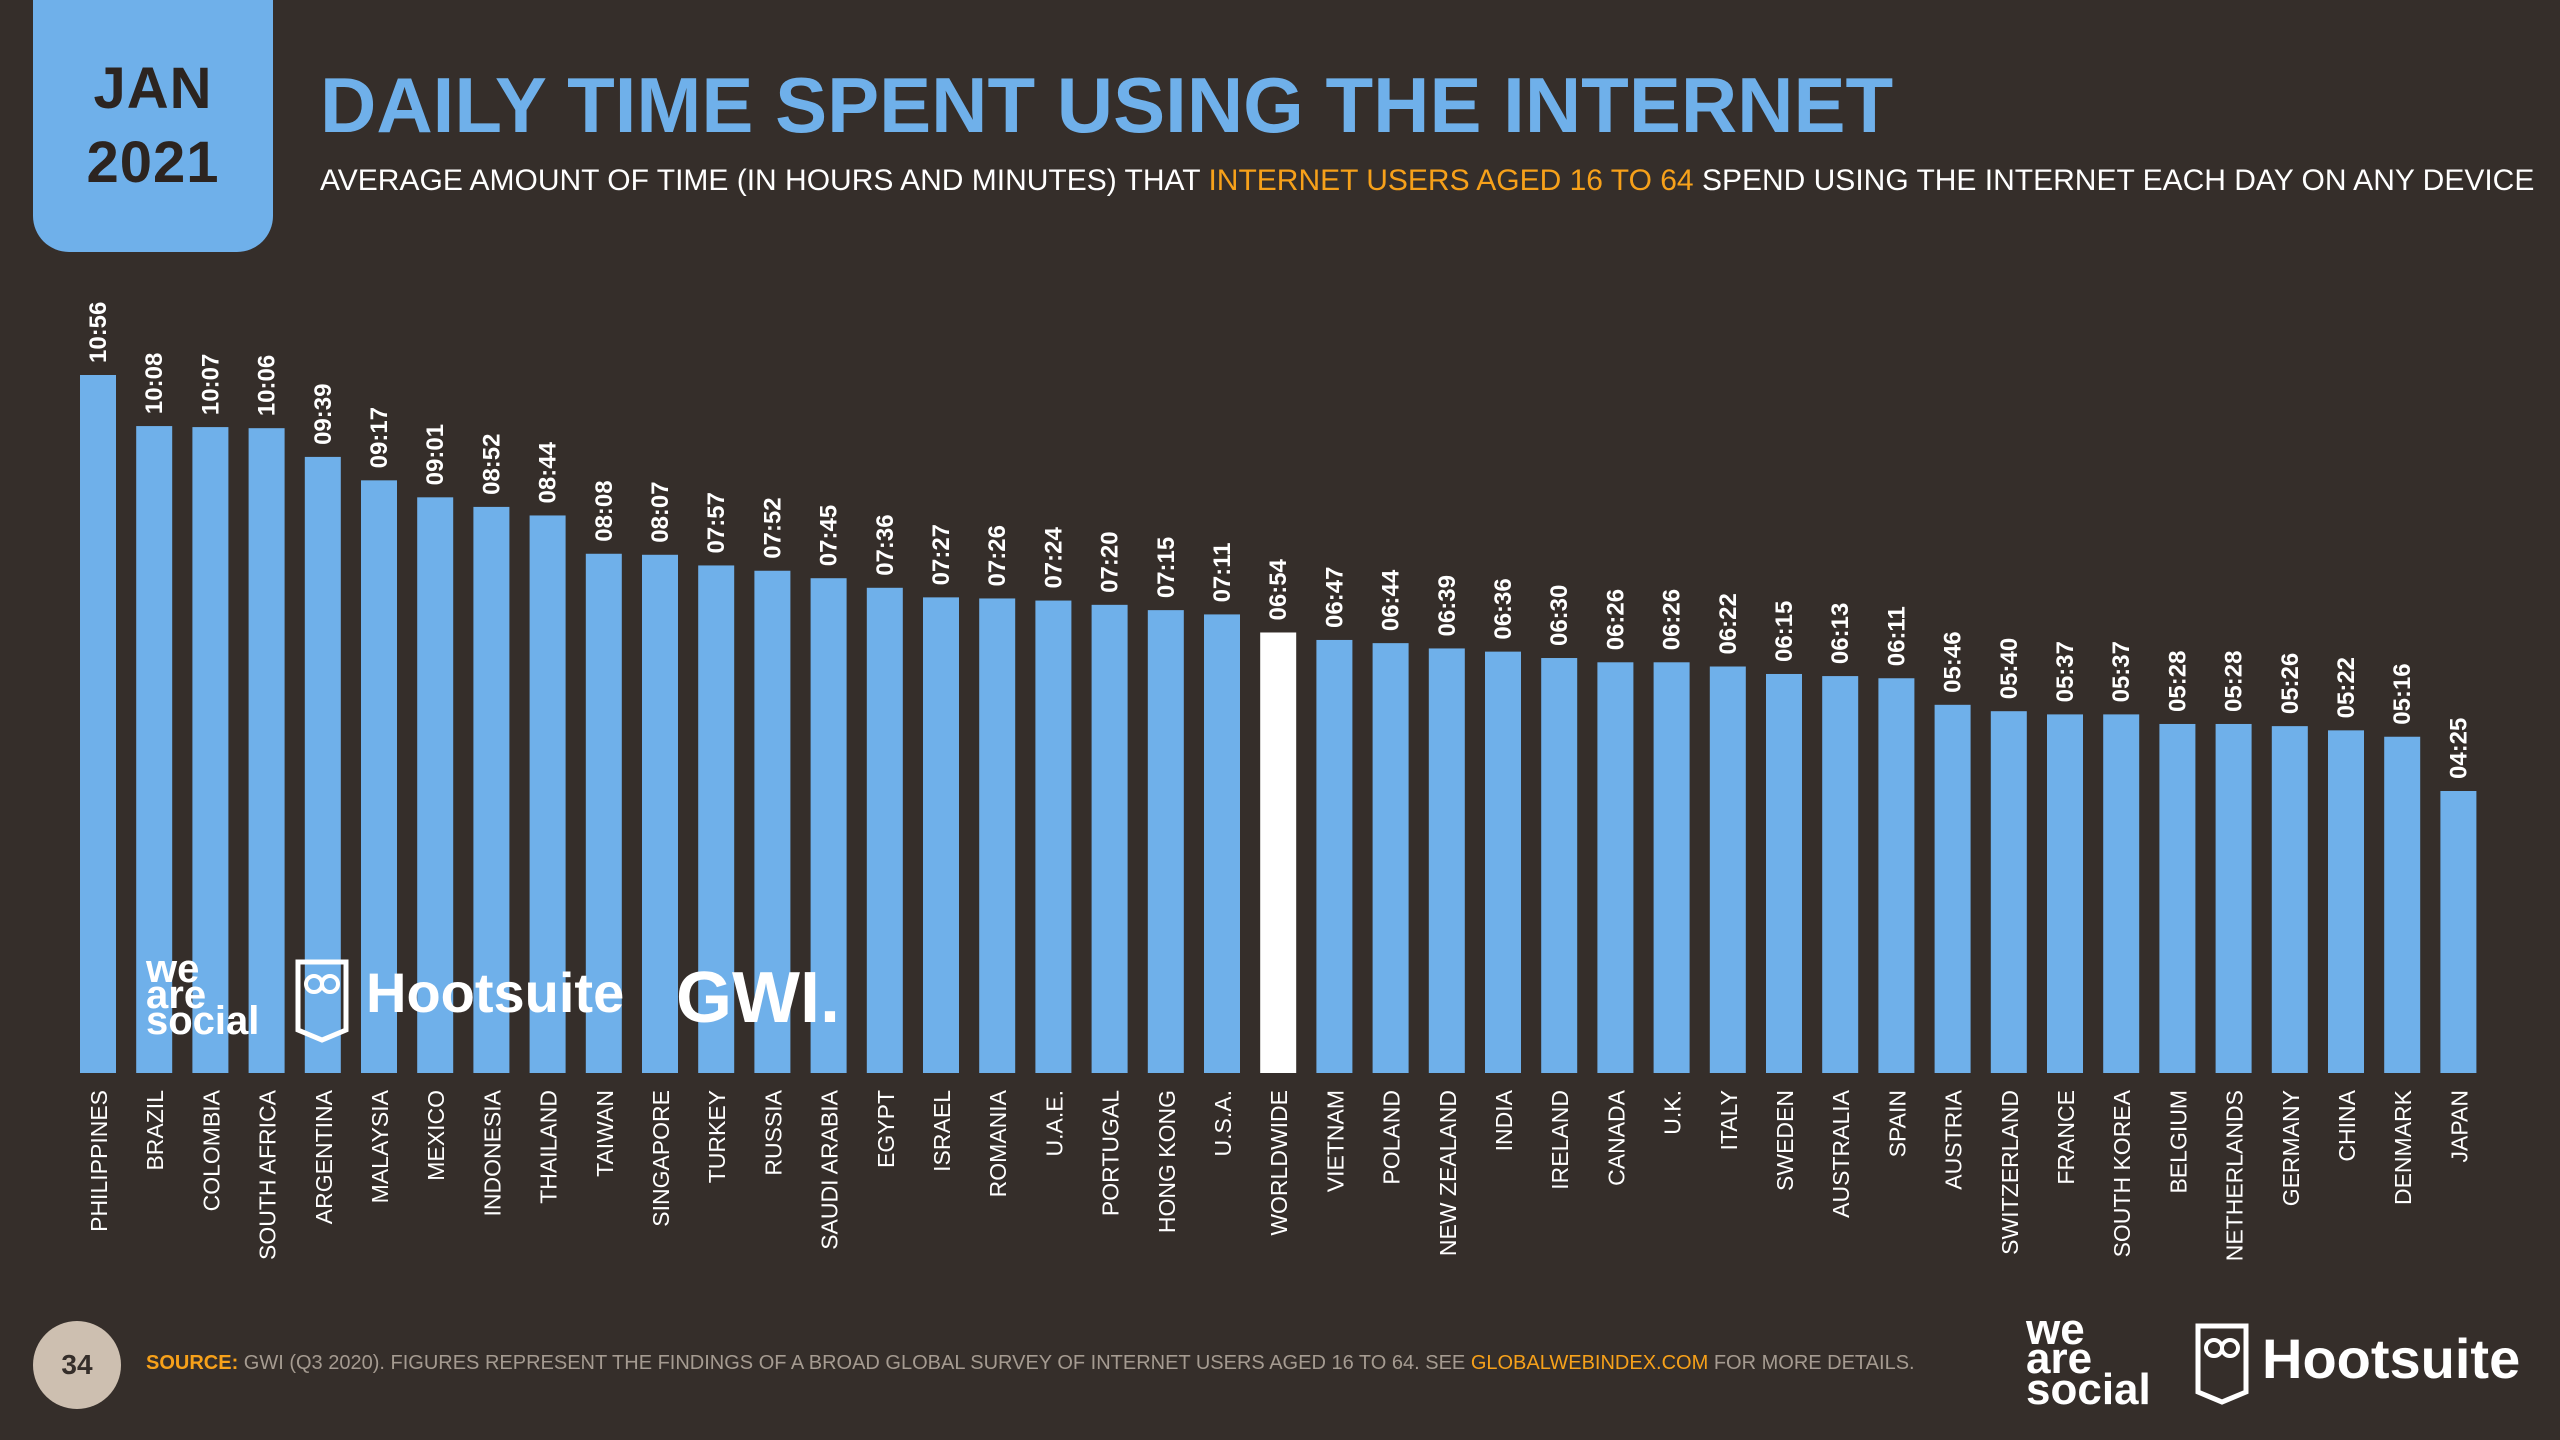 The width and height of the screenshot is (2560, 1440). Describe the element at coordinates (1785, 1140) in the screenshot. I see `category-label: SWEDEN` at that location.